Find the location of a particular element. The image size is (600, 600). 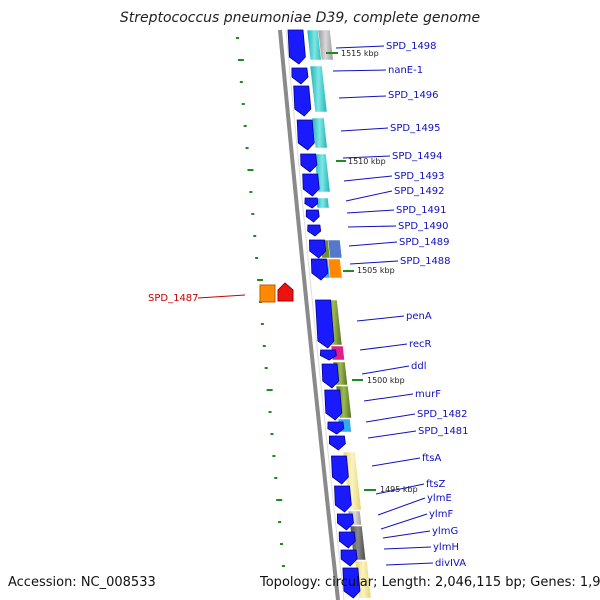

genome-backbone is located at coordinates (309, 314).